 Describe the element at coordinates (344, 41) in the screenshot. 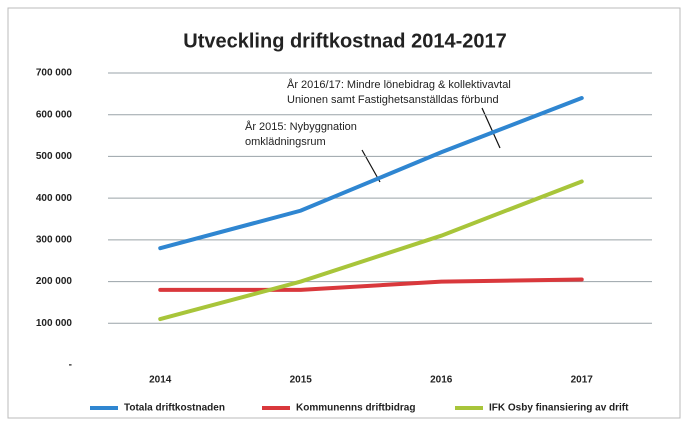

I see `chart-title: Utveckling driftkostnad 2014-2017` at that location.